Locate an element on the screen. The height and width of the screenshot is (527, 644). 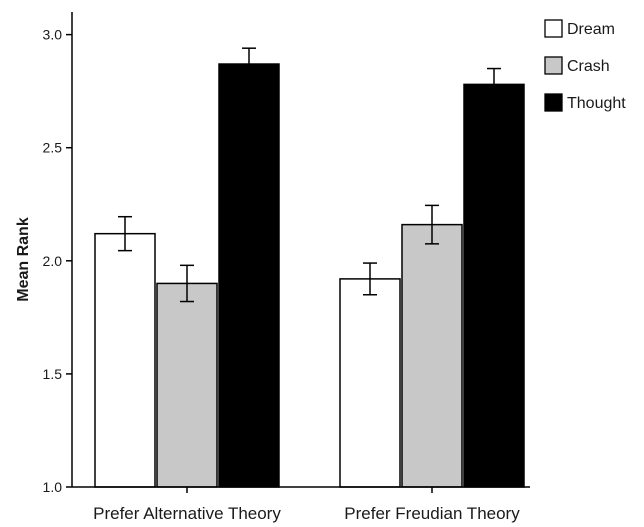
y-tick-label: 2.0 is located at coordinates (53, 261).